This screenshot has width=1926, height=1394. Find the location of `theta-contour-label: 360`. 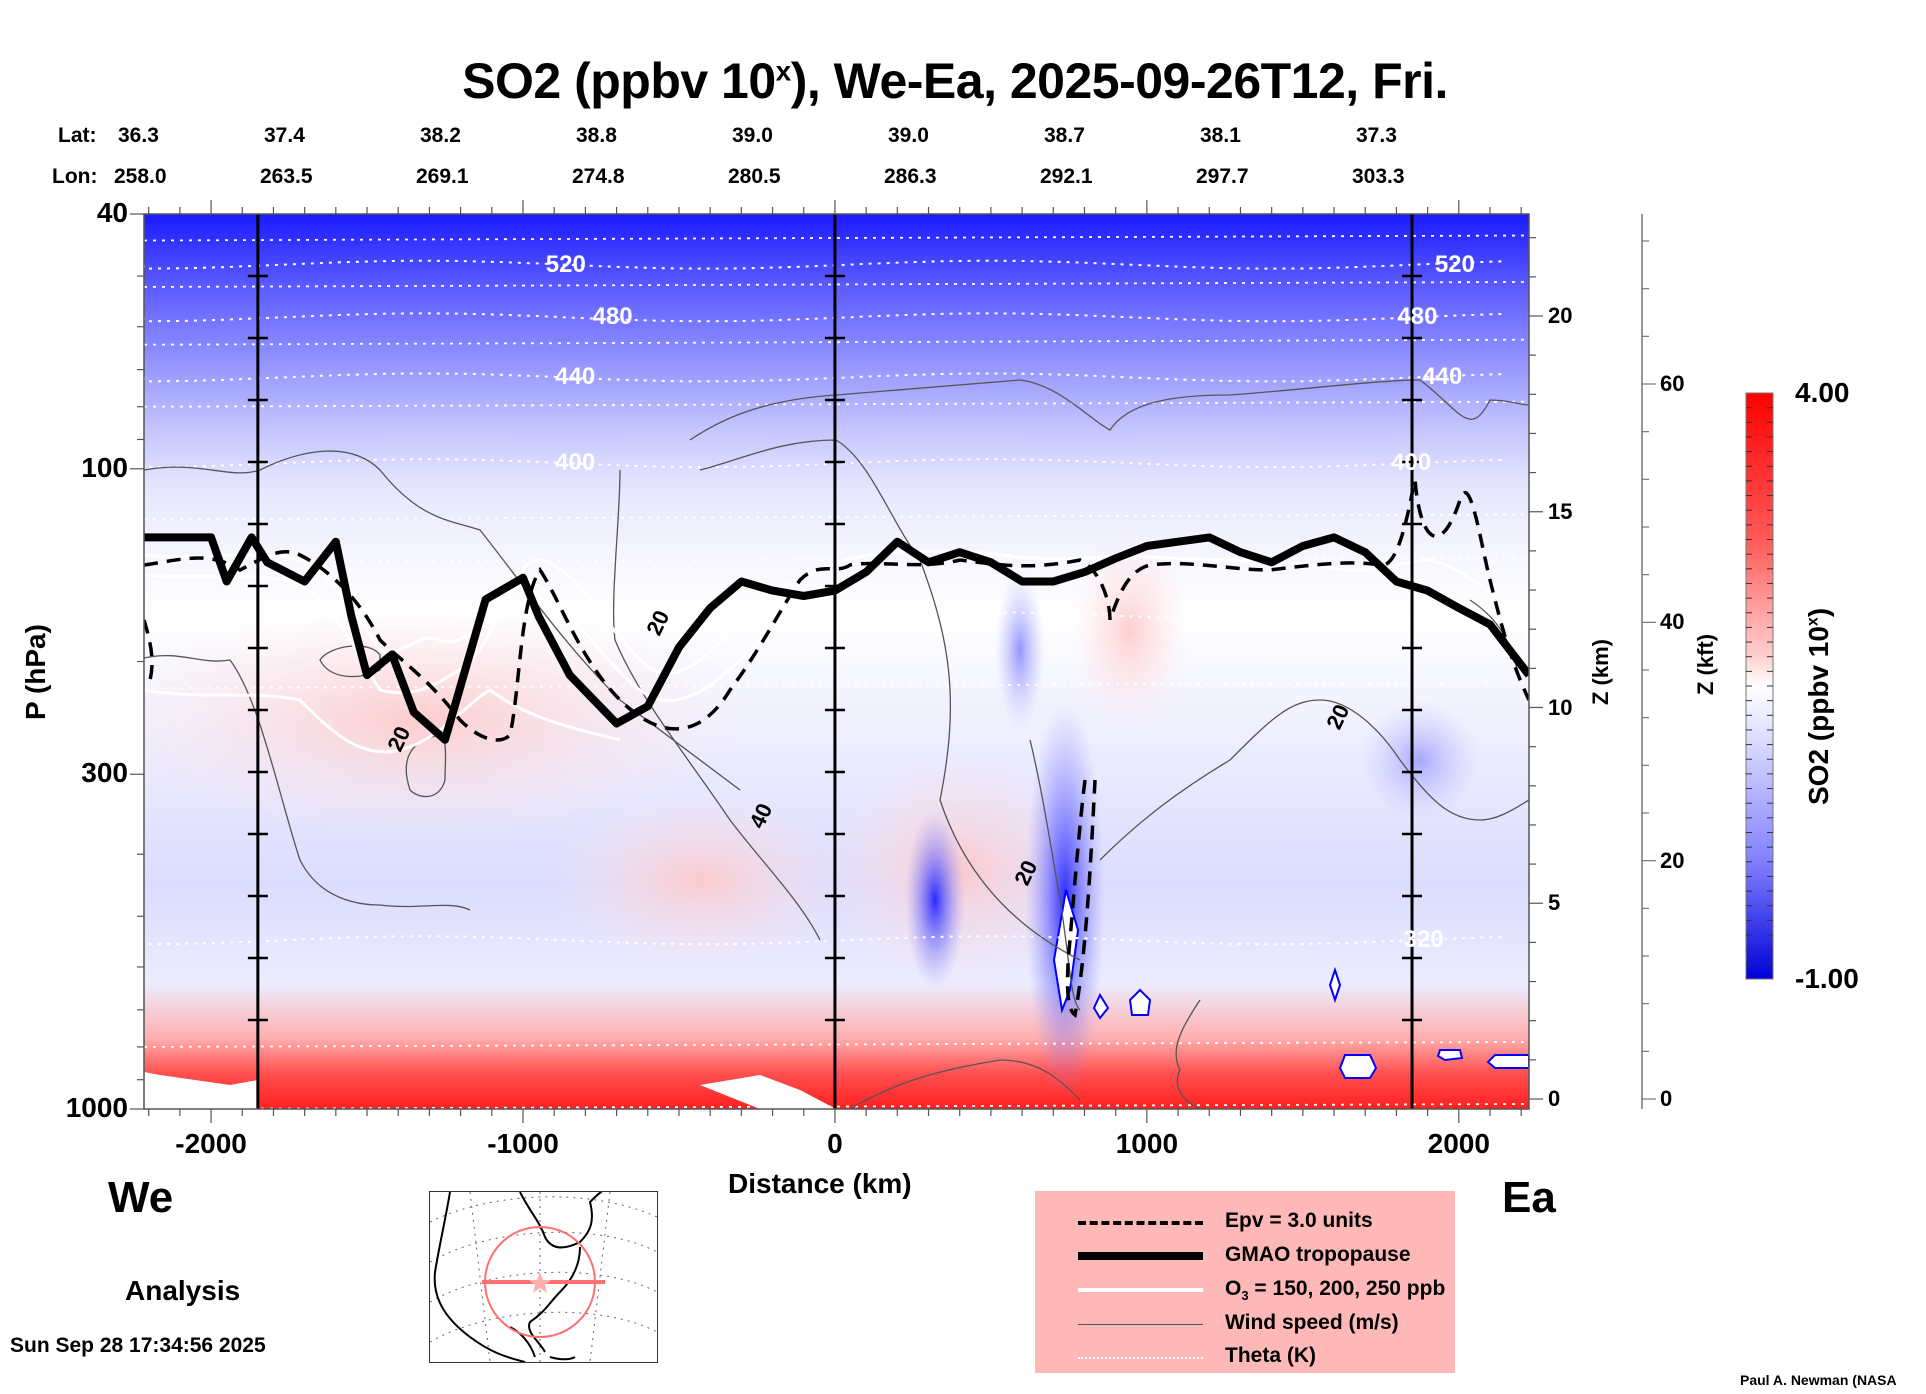

theta-contour-label: 360 is located at coordinates (637, 616).